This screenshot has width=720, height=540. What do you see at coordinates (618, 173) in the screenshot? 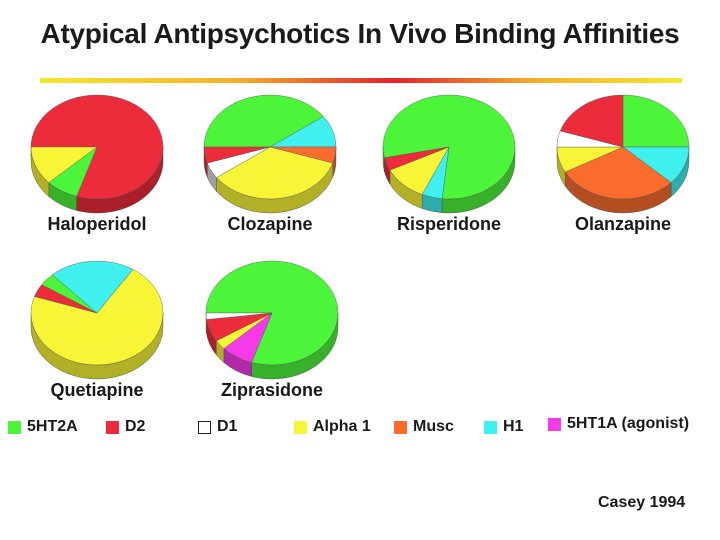
I see `slice-musc` at bounding box center [618, 173].